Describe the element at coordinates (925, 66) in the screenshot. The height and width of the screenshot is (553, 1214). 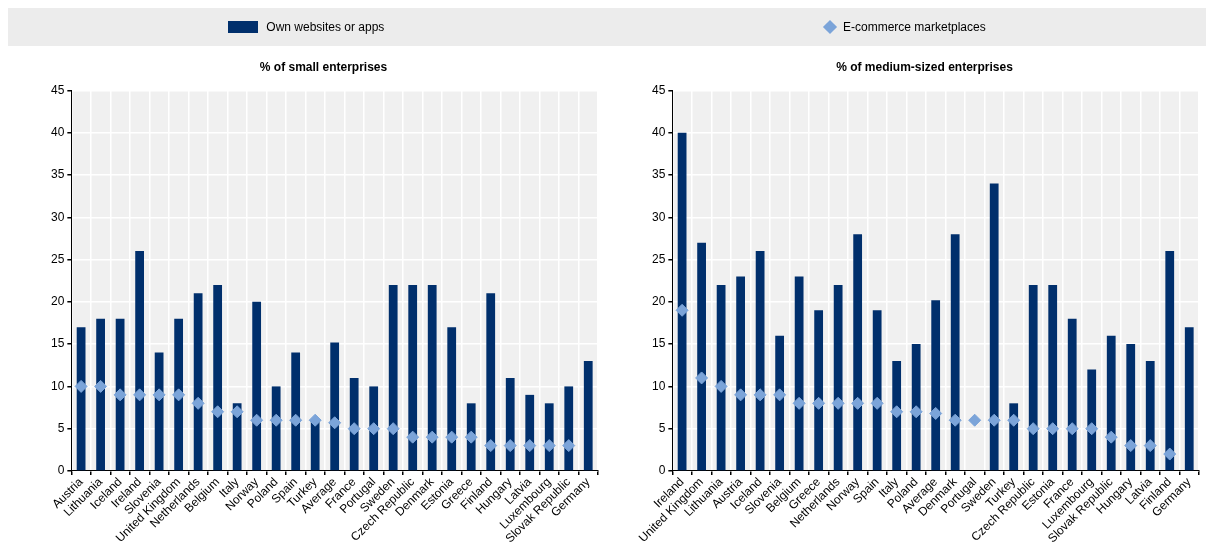
I see `chart-title: % of medium-sized enterprises` at that location.